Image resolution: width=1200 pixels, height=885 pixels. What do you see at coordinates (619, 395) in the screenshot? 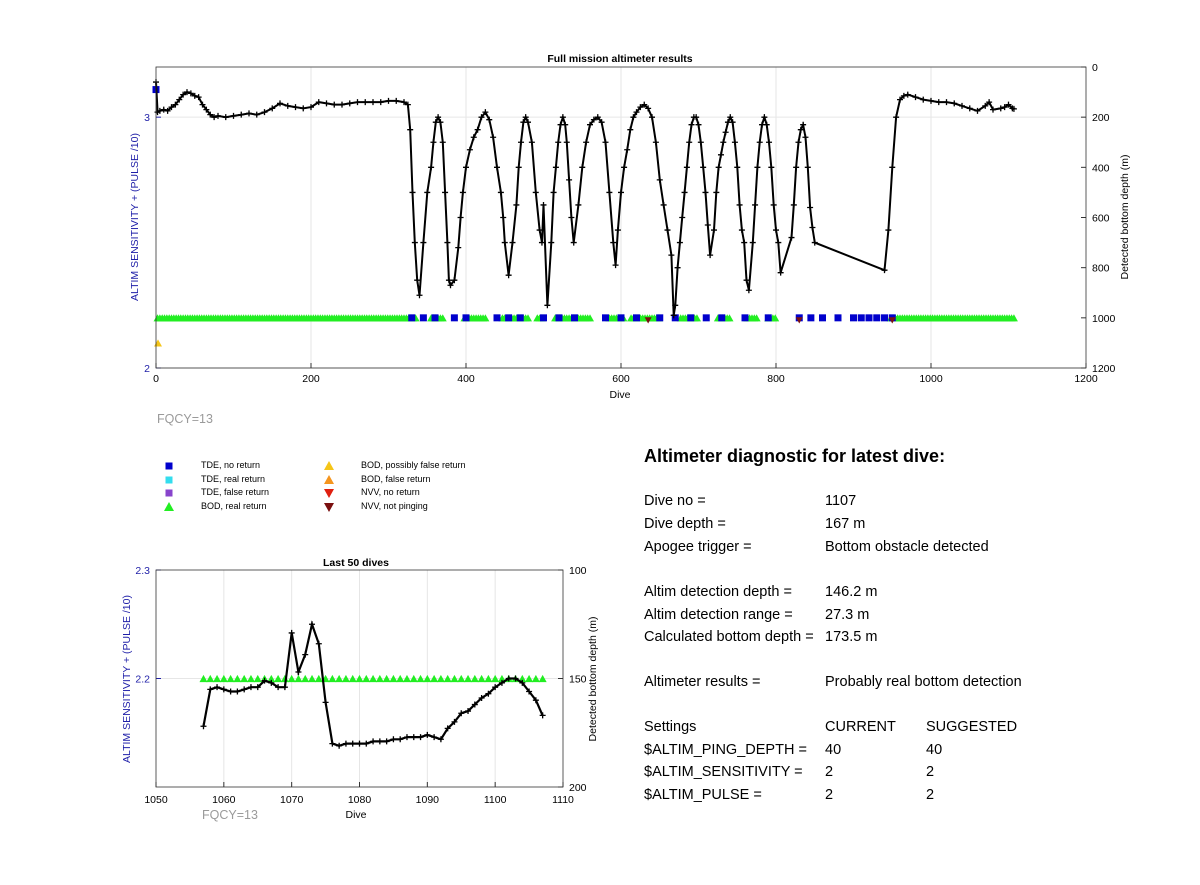
I see `top-chart-xlabel: Dive` at bounding box center [619, 395].